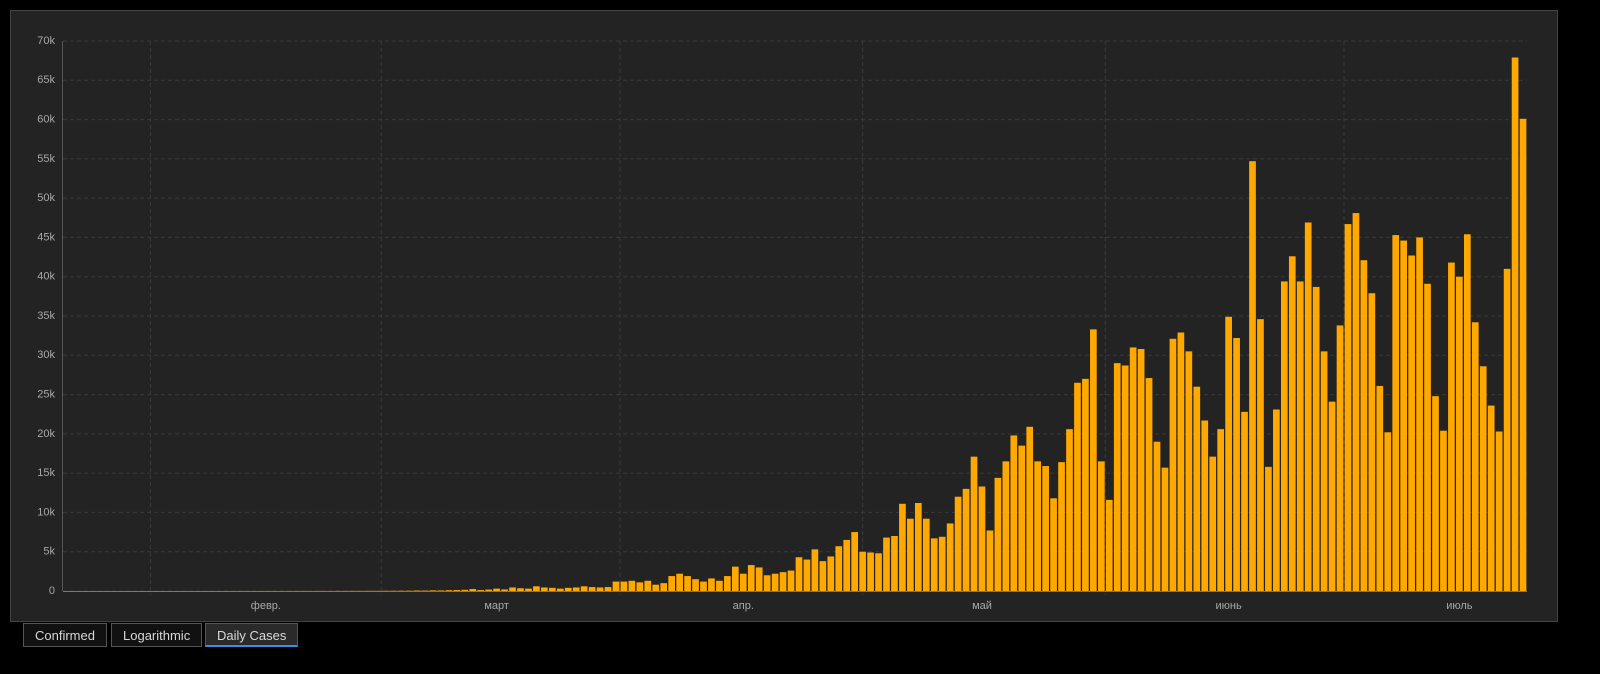  I want to click on x-tick-label: апр., so click(743, 606).